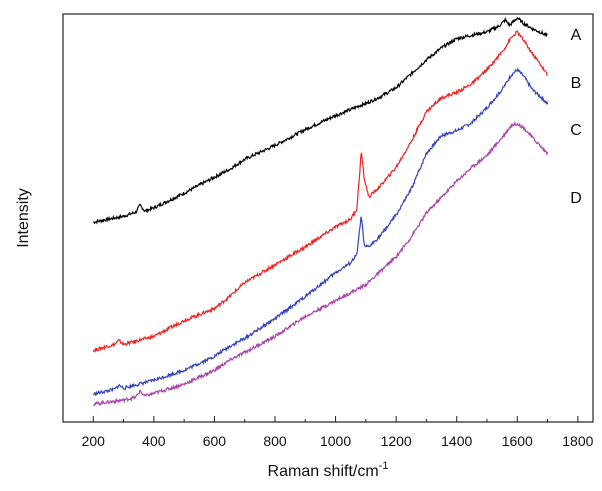 This screenshot has height=491, width=602. What do you see at coordinates (215, 441) in the screenshot?
I see `x-tick-label: 600` at bounding box center [215, 441].